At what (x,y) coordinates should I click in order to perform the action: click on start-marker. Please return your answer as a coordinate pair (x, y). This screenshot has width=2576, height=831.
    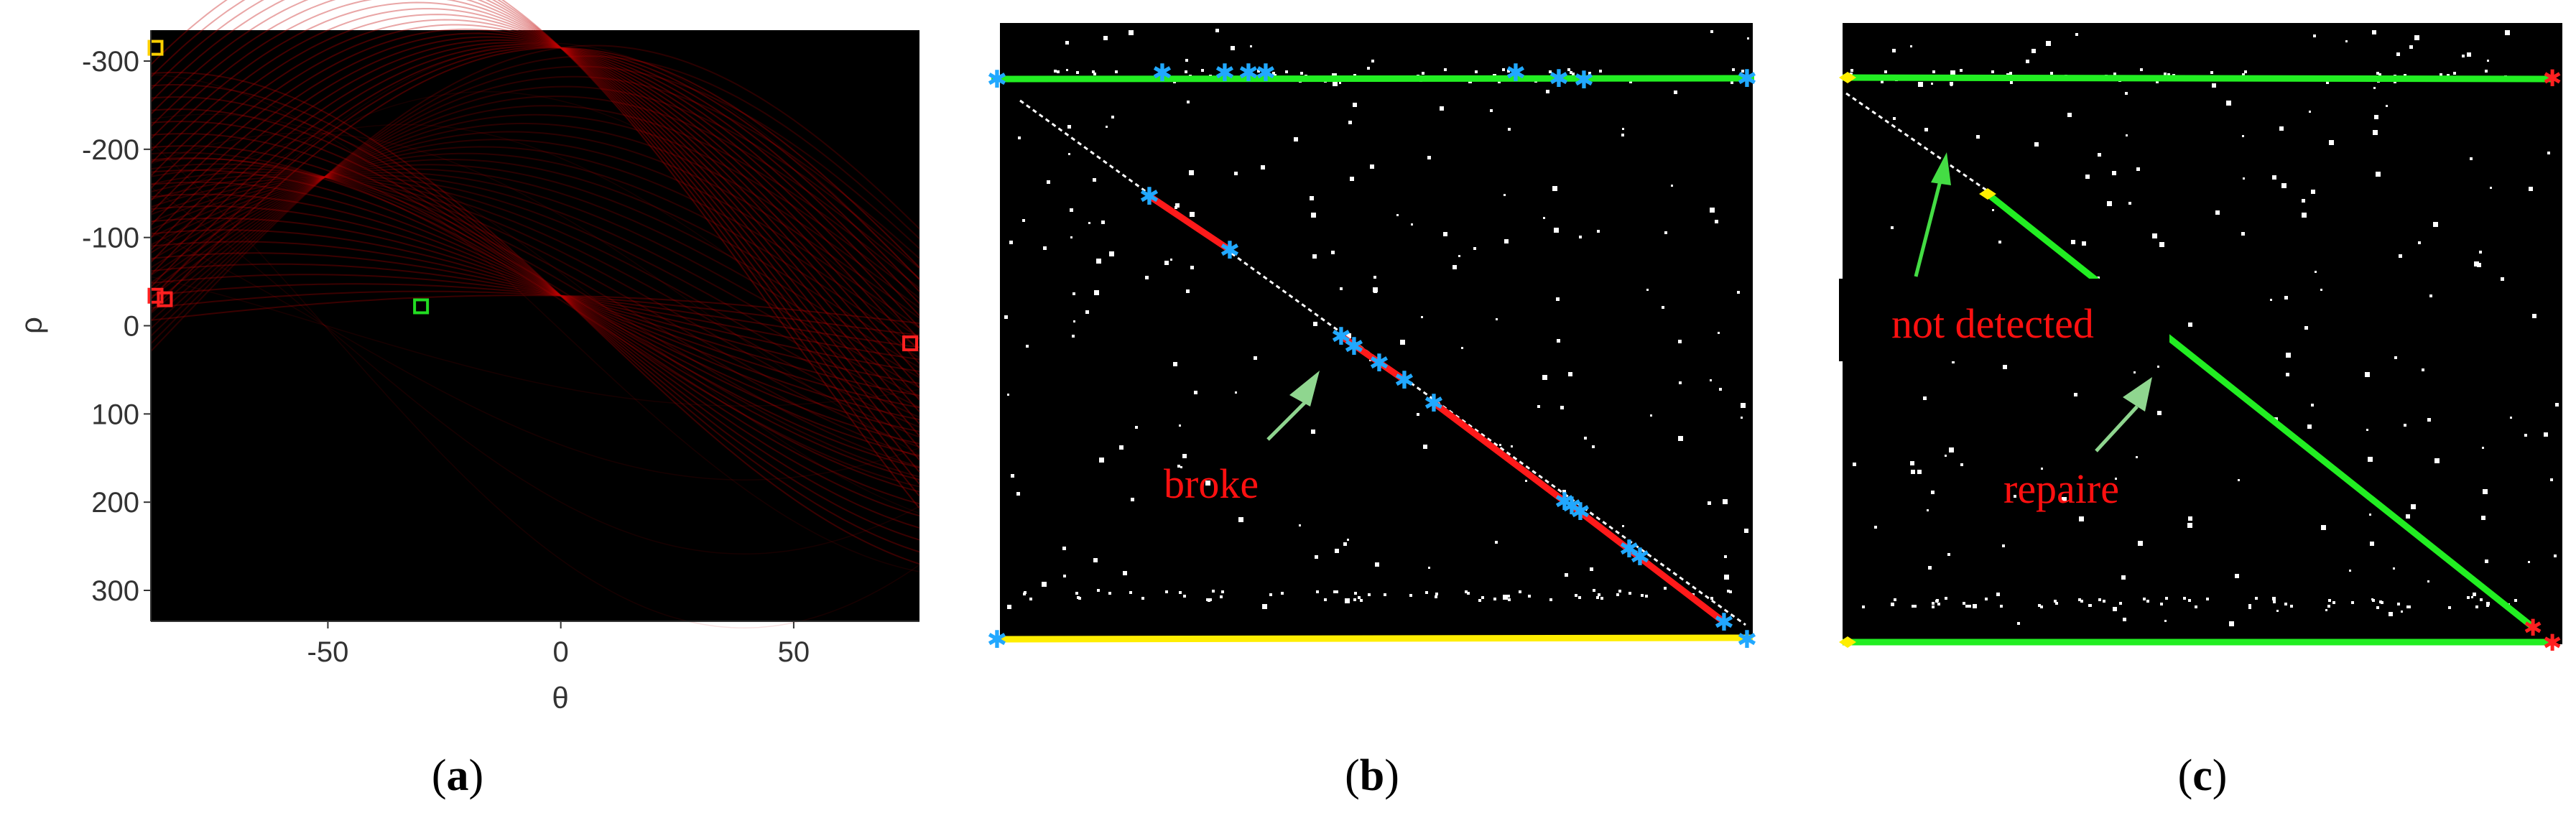
    Looking at the image, I should click on (1847, 77).